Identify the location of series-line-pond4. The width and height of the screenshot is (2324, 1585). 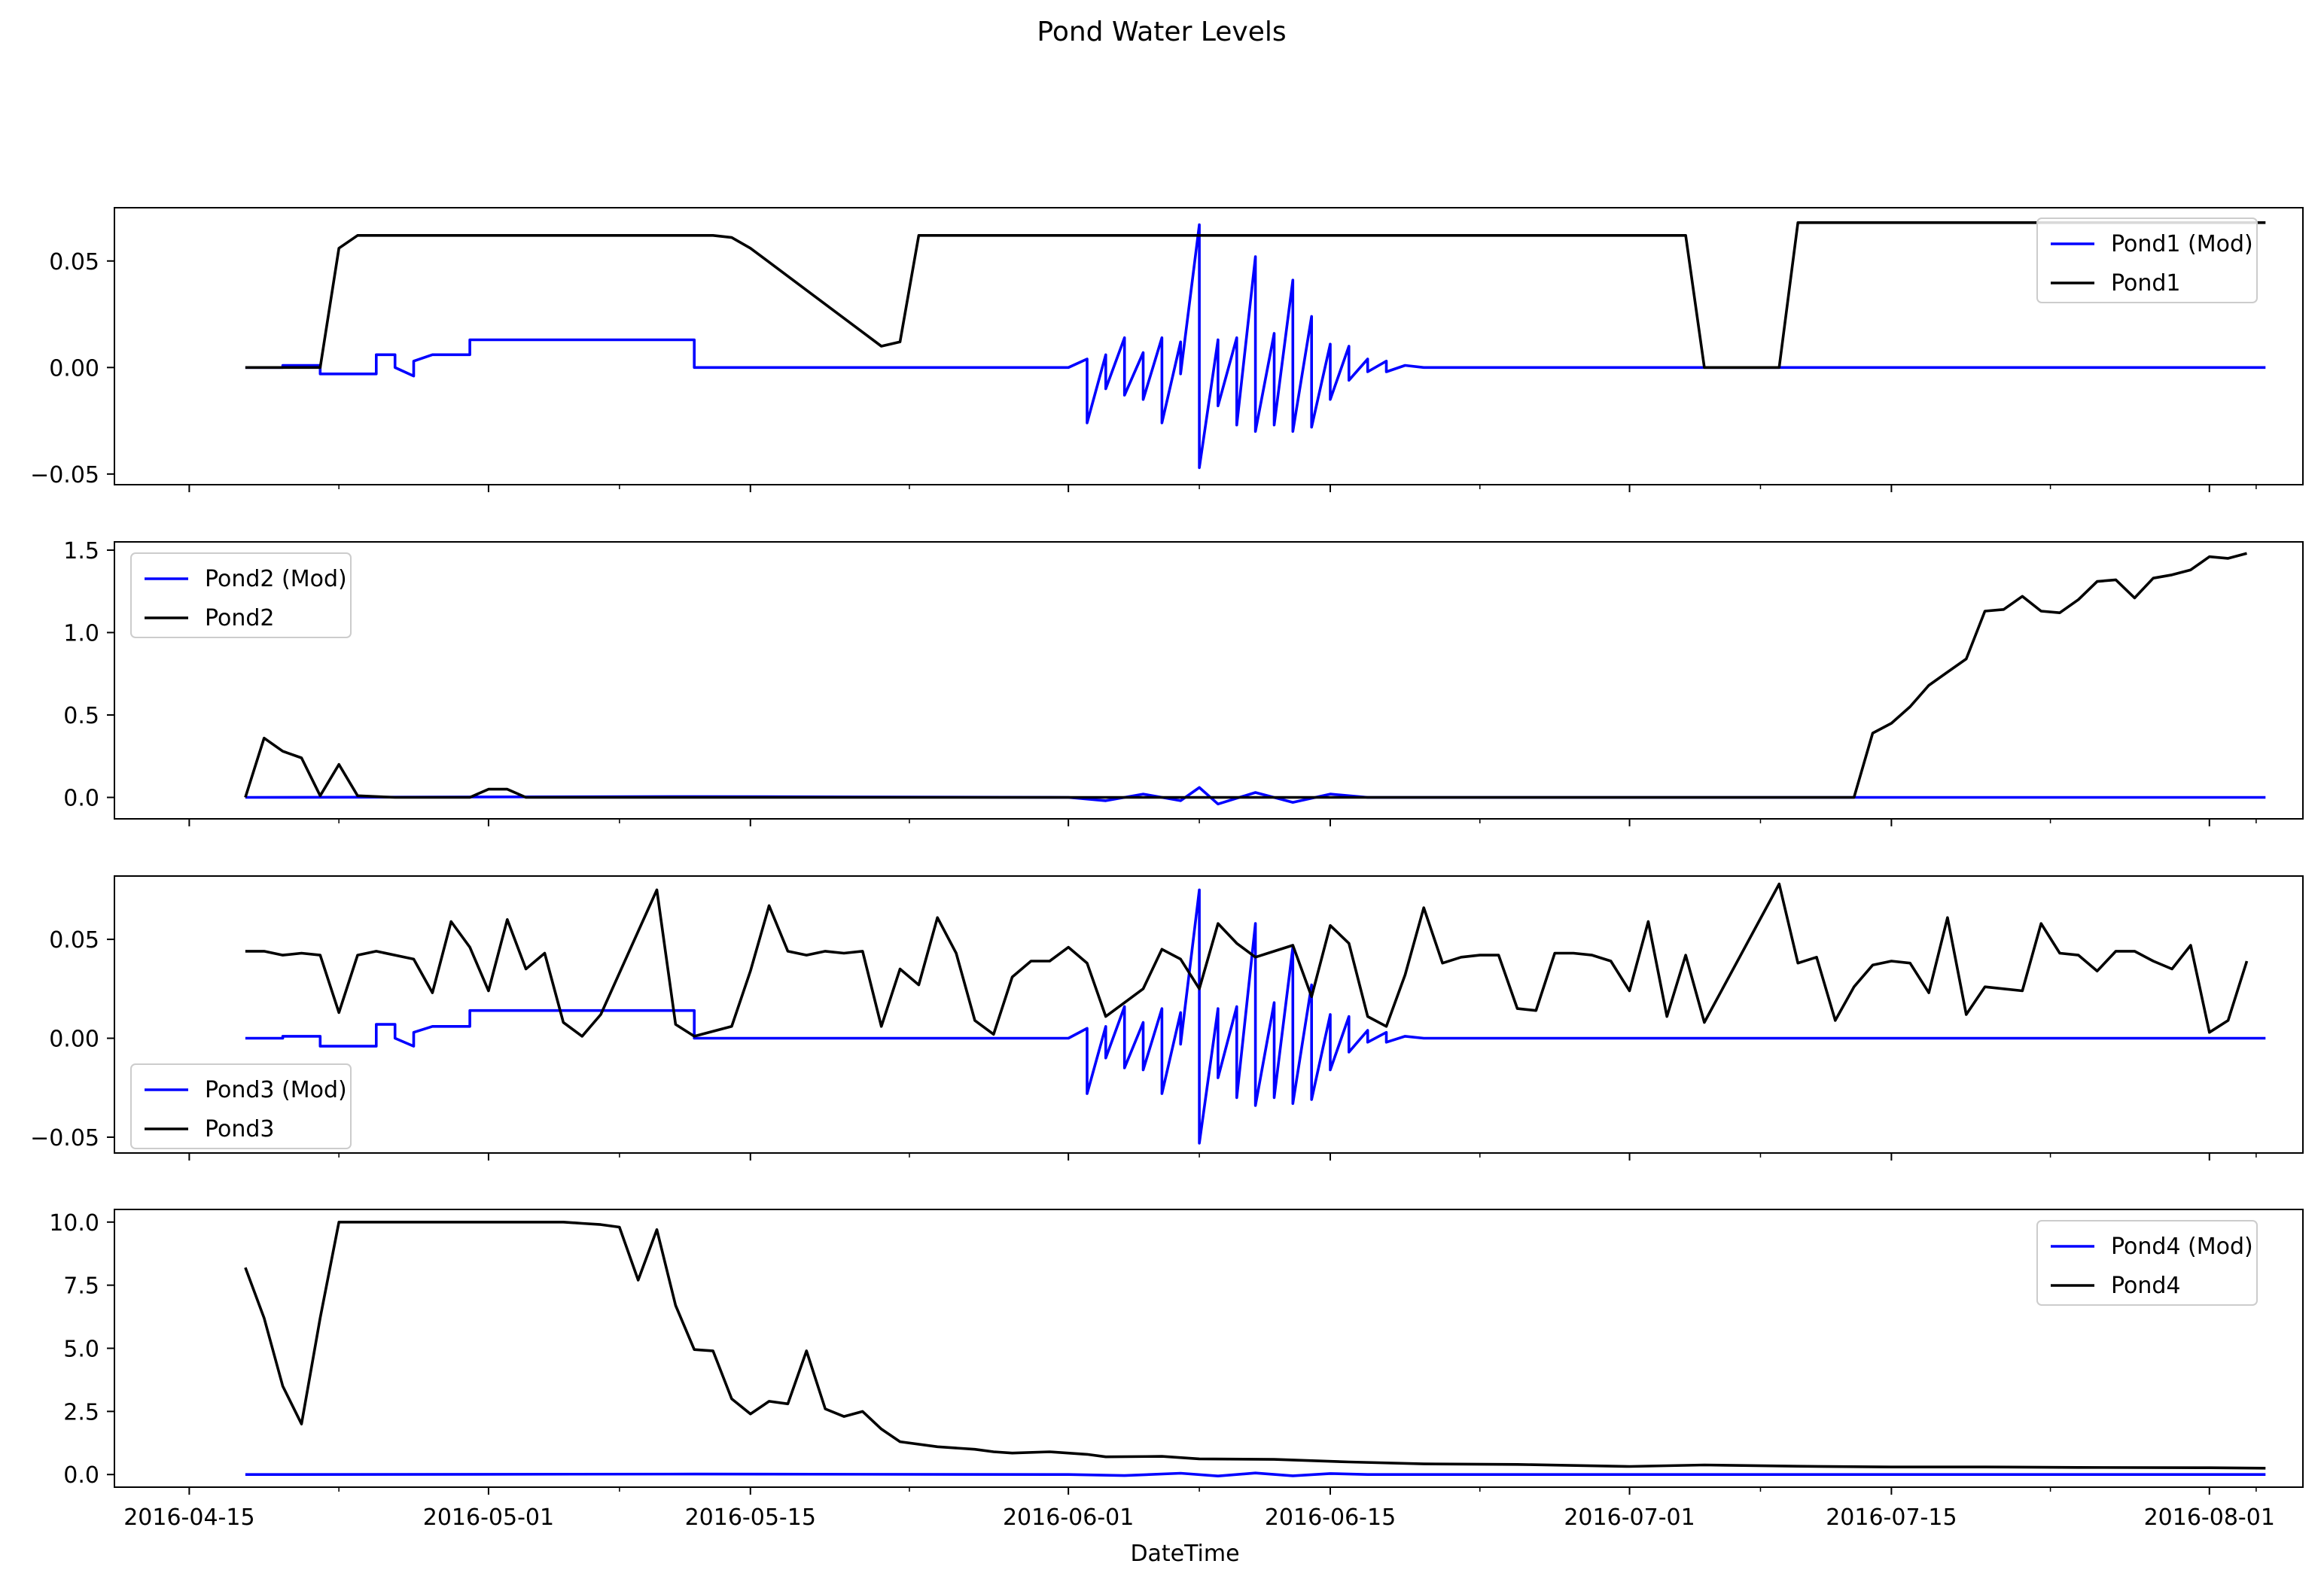
(1255, 1345).